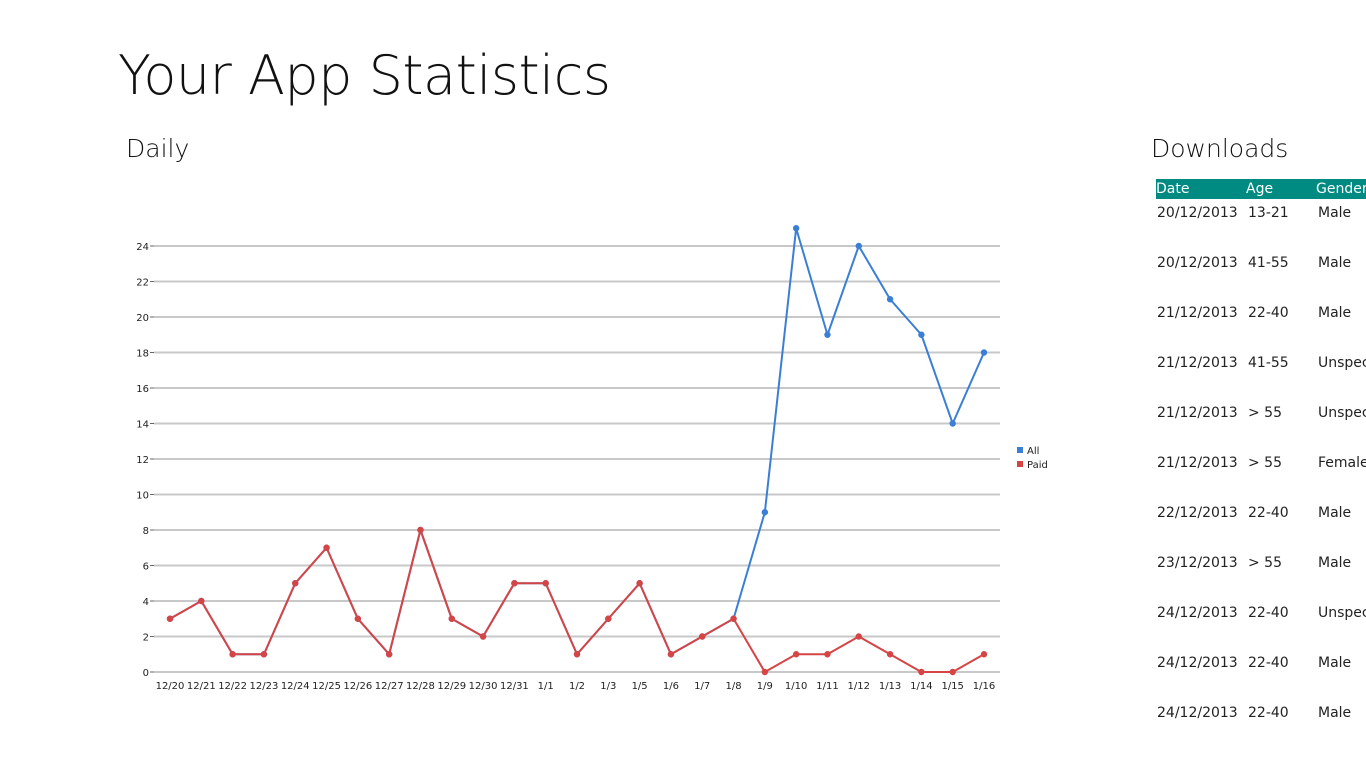  What do you see at coordinates (1197, 563) in the screenshot?
I see `row-date: 23/12/2013` at bounding box center [1197, 563].